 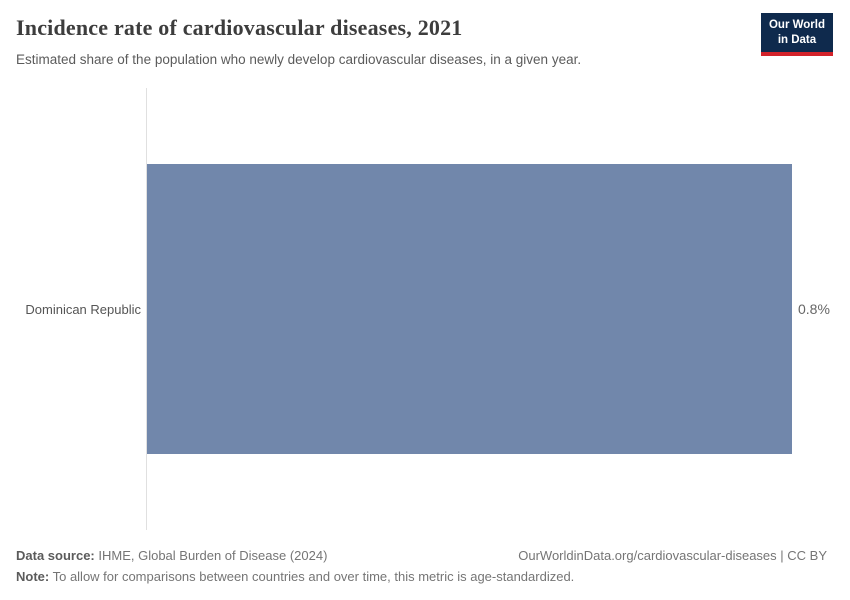 I want to click on note-label: Note:, so click(x=33, y=576).